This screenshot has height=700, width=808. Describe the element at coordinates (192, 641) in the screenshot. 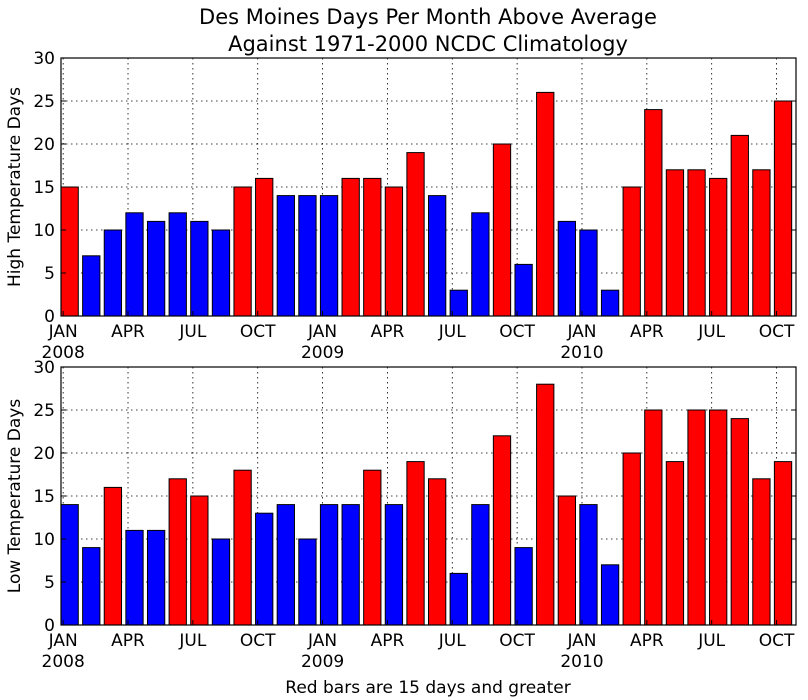

I see `low-temp-xtick-month-2: JUL` at that location.